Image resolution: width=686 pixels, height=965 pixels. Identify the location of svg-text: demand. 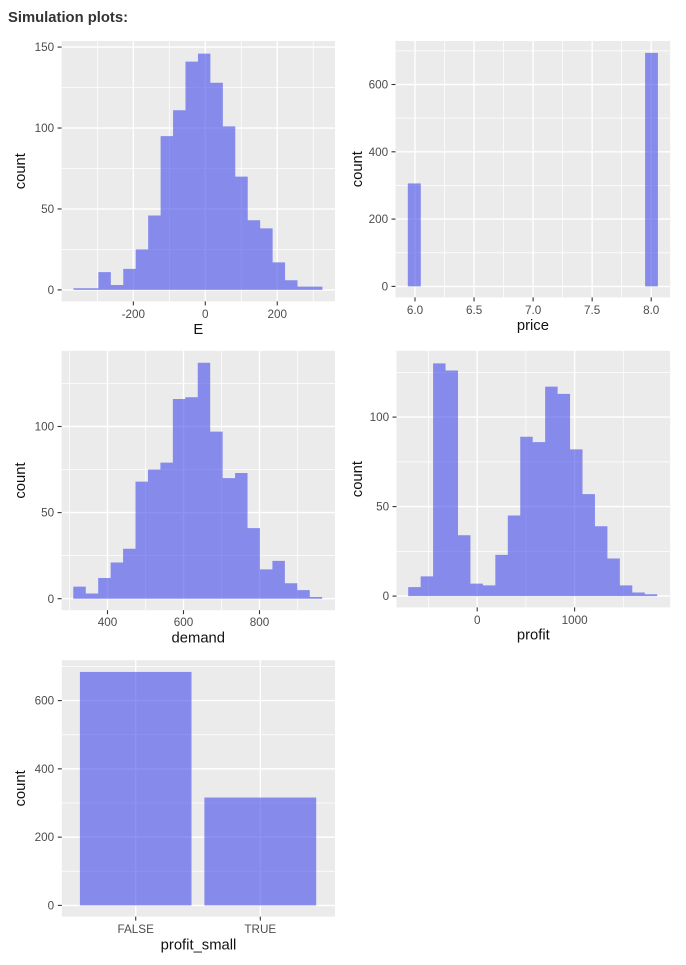
(198, 638).